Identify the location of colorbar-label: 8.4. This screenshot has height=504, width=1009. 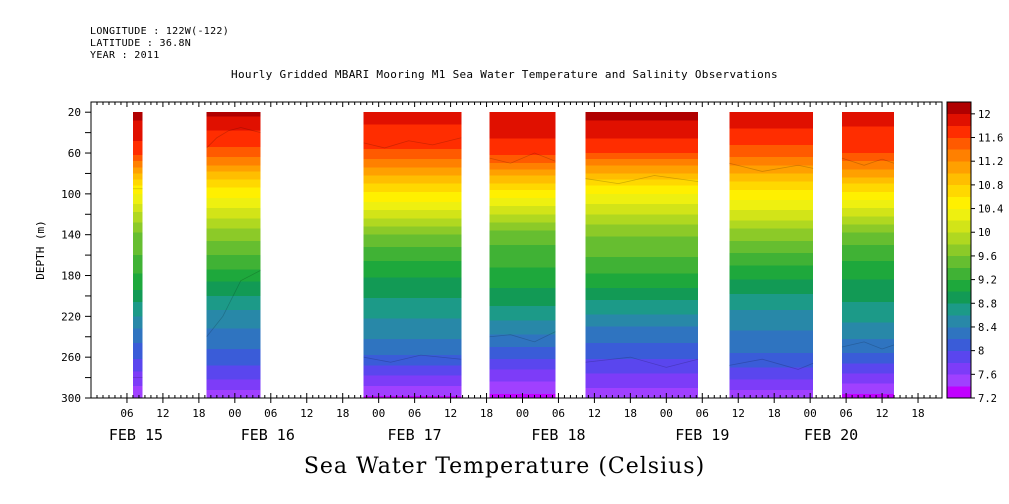
(987, 328).